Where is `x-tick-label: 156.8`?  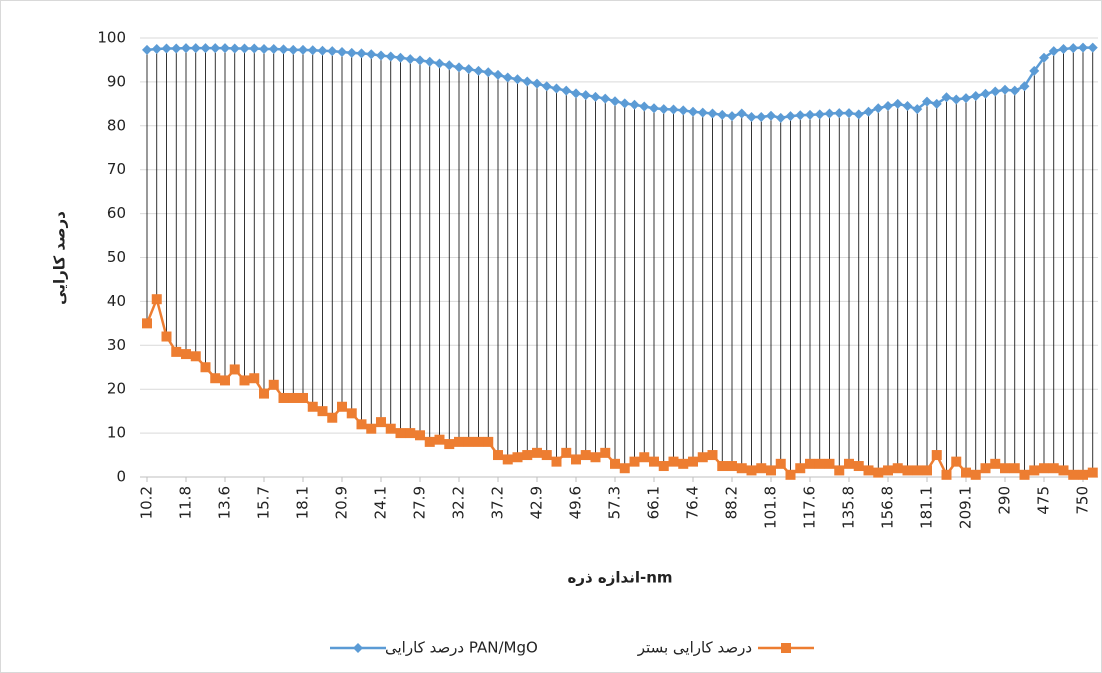
x-tick-label: 156.8 is located at coordinates (888, 507).